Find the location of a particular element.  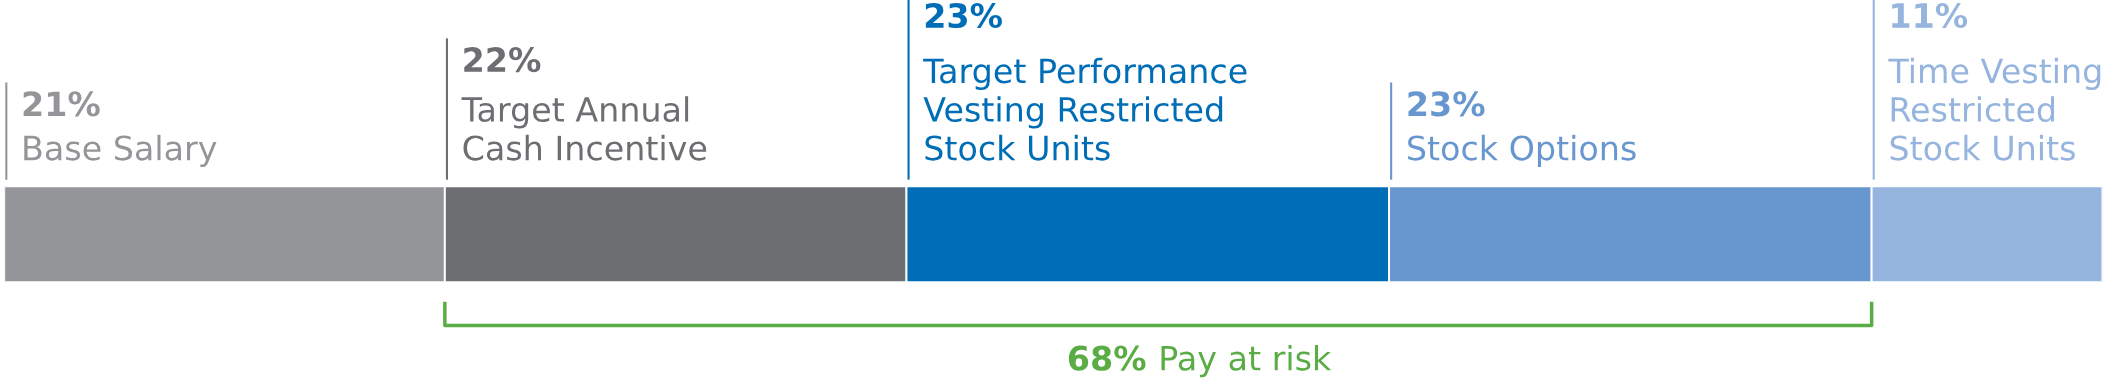

data-label: 11% is located at coordinates (1930, 15).